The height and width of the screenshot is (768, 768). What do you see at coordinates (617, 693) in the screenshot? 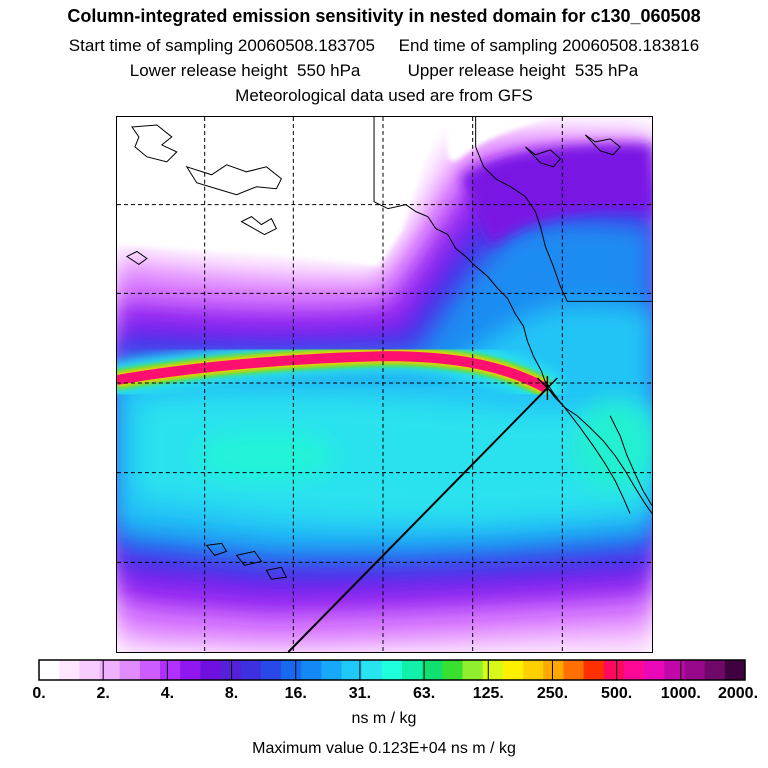
I see `colorbar-label: 500.` at bounding box center [617, 693].